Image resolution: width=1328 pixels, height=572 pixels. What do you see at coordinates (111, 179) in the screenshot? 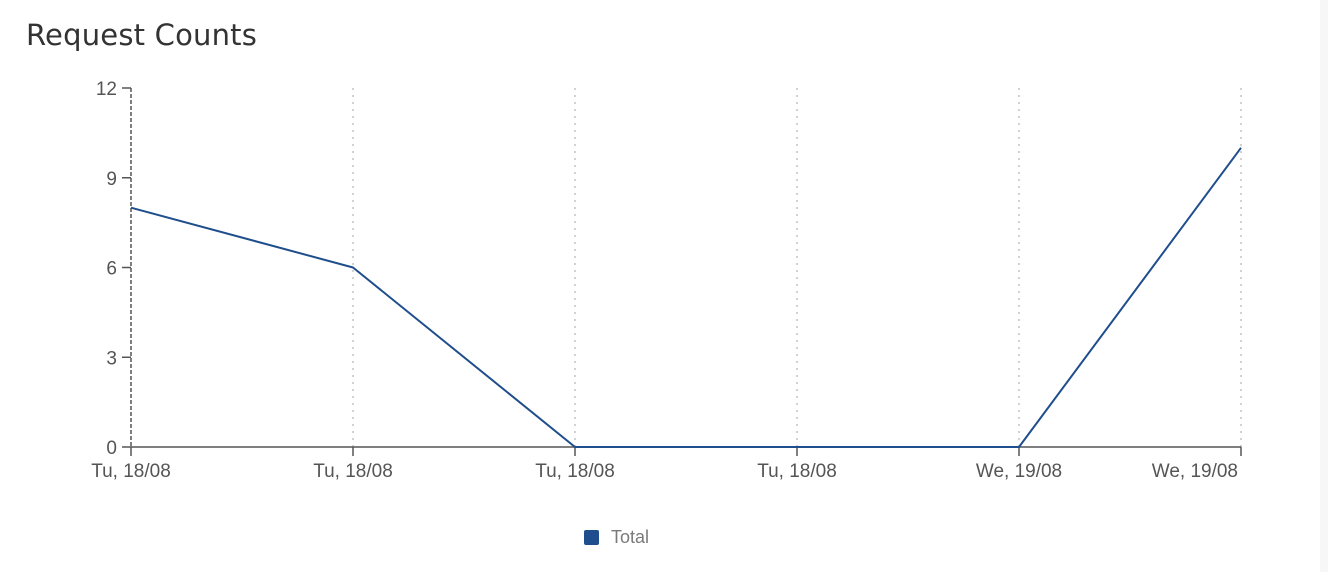
I see `y-tick-label: 9` at bounding box center [111, 179].